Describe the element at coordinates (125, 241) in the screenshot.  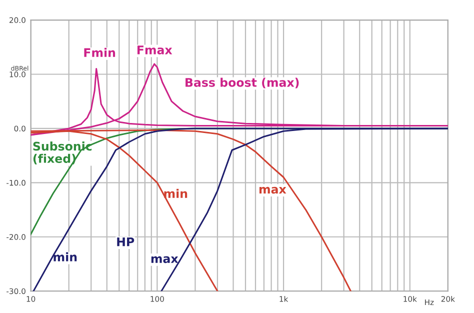
I see `annotation: HP` at that location.